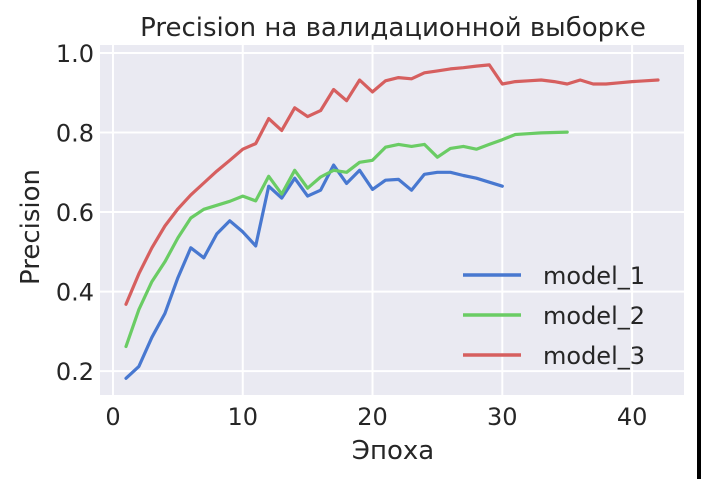 Image resolution: width=701 pixels, height=484 pixels. I want to click on legend-label: model_1, so click(594, 276).